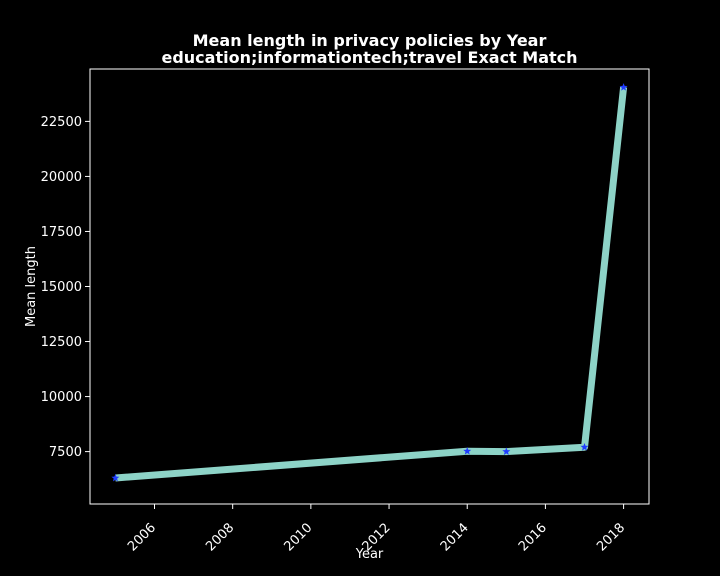 The height and width of the screenshot is (576, 720). I want to click on y-axis-label: Mean length, so click(31, 286).